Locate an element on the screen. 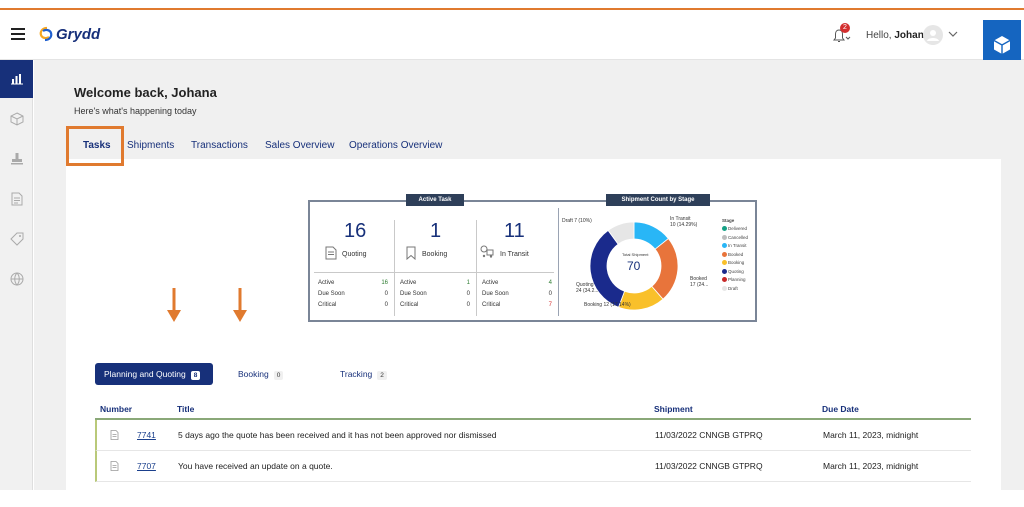 The height and width of the screenshot is (507, 1024). user-greeting: Hello, Johana is located at coordinates (897, 35).